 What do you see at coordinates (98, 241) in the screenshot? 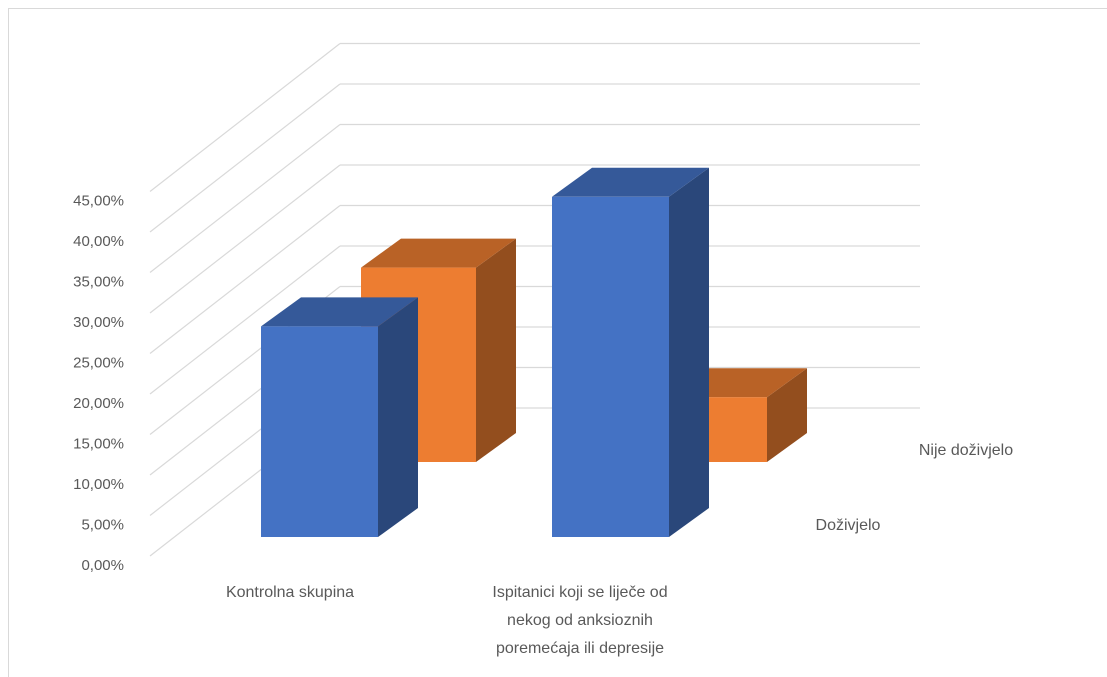
I see `y-tick-label: 40,00%` at bounding box center [98, 241].